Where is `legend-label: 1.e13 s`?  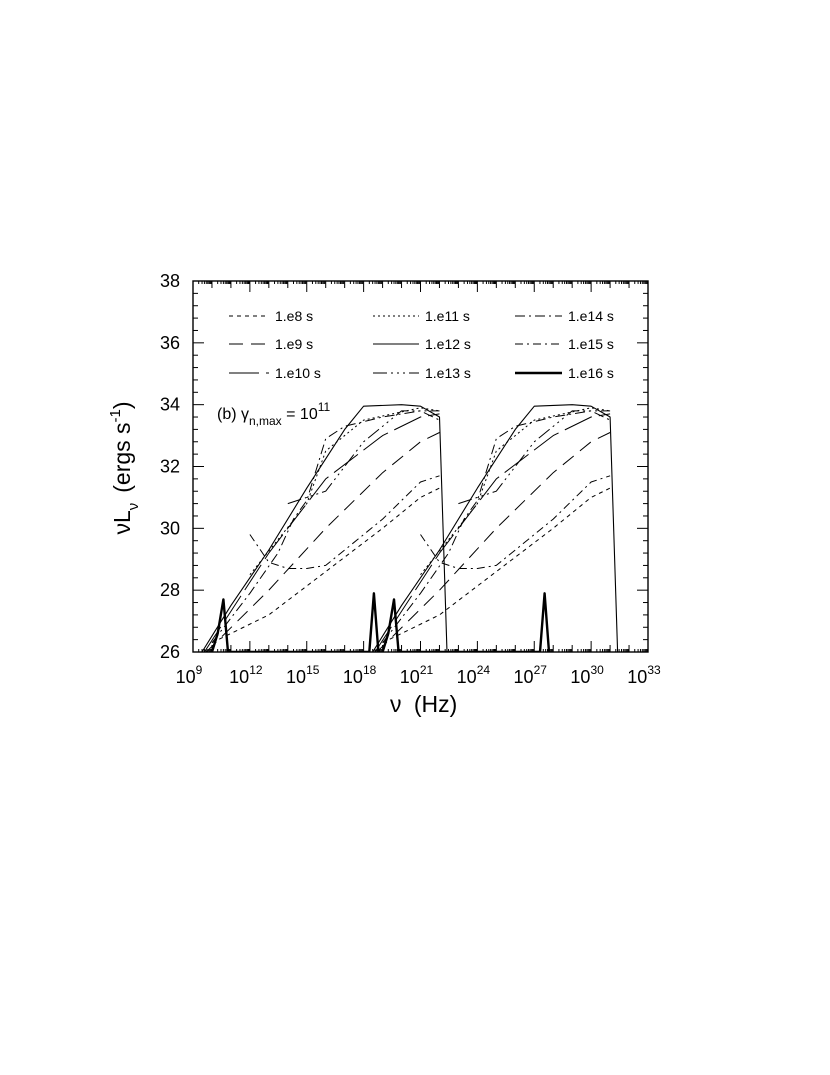
legend-label: 1.e13 s is located at coordinates (448, 373).